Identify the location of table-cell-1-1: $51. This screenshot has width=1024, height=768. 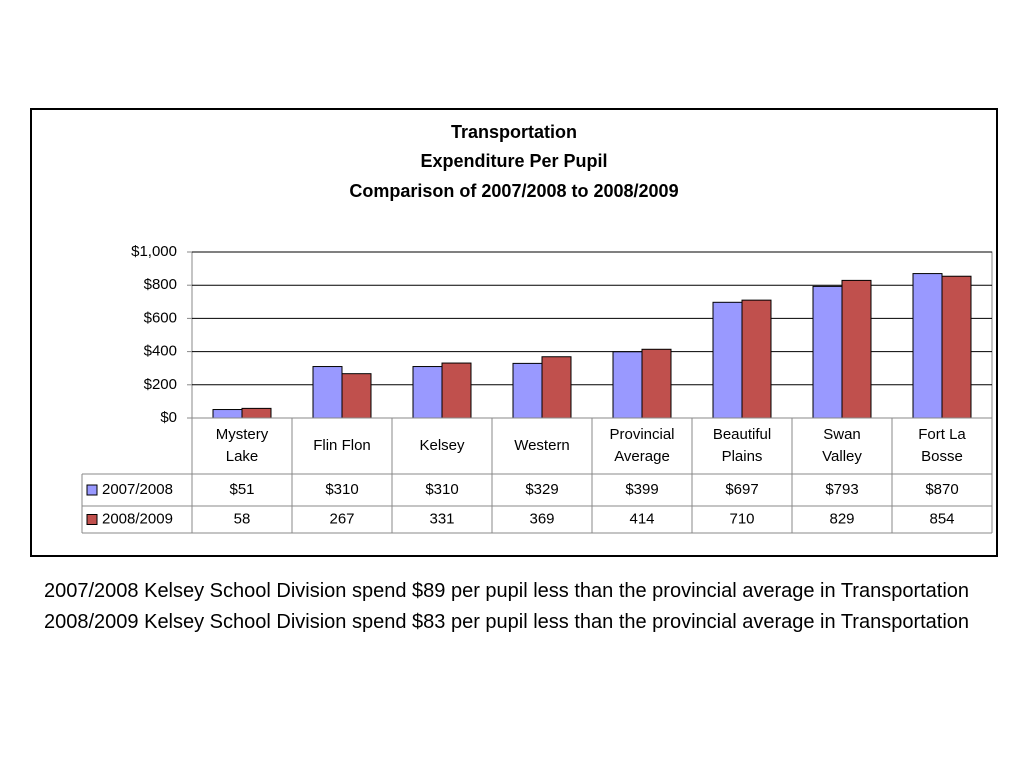
(241, 489).